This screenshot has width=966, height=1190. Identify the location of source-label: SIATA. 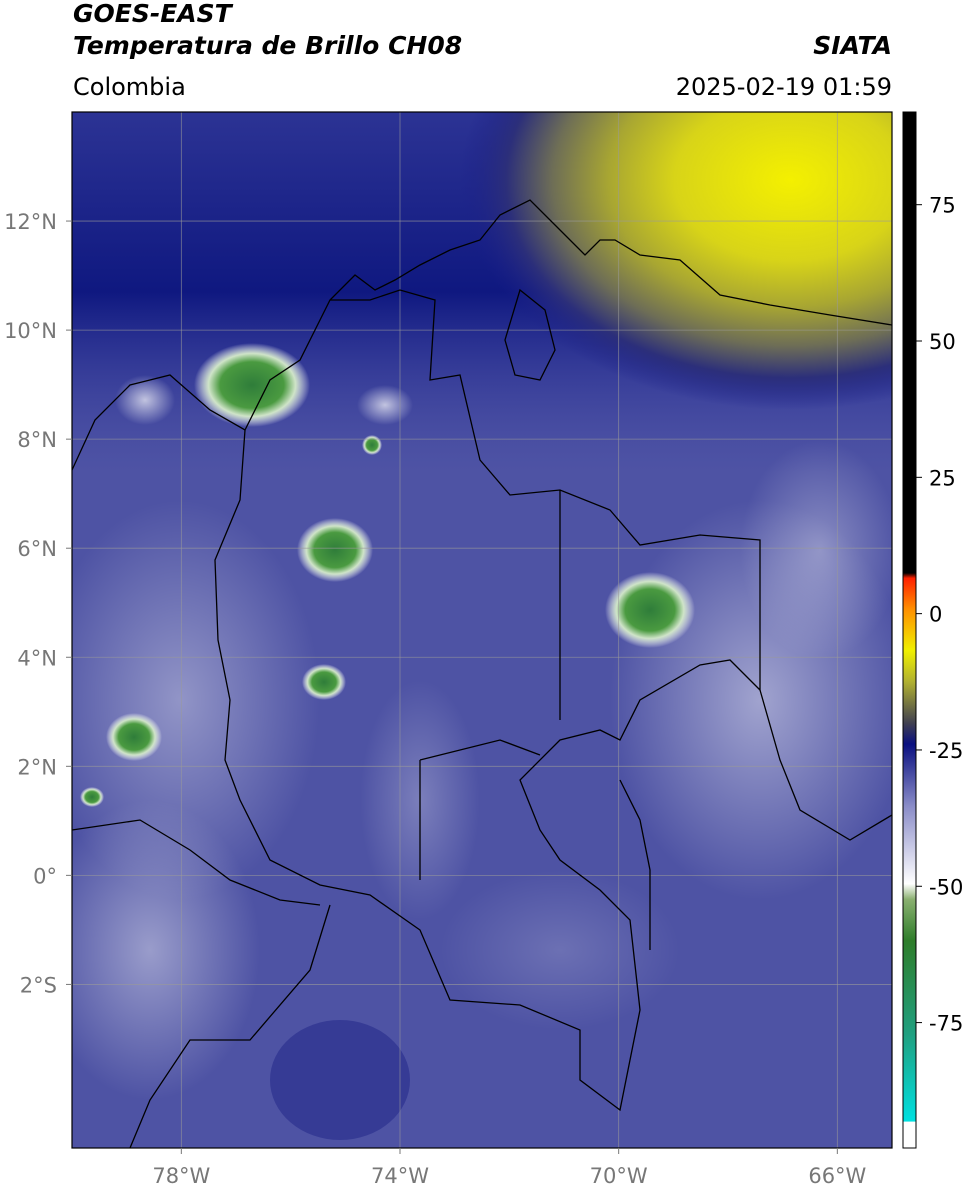
(852, 45).